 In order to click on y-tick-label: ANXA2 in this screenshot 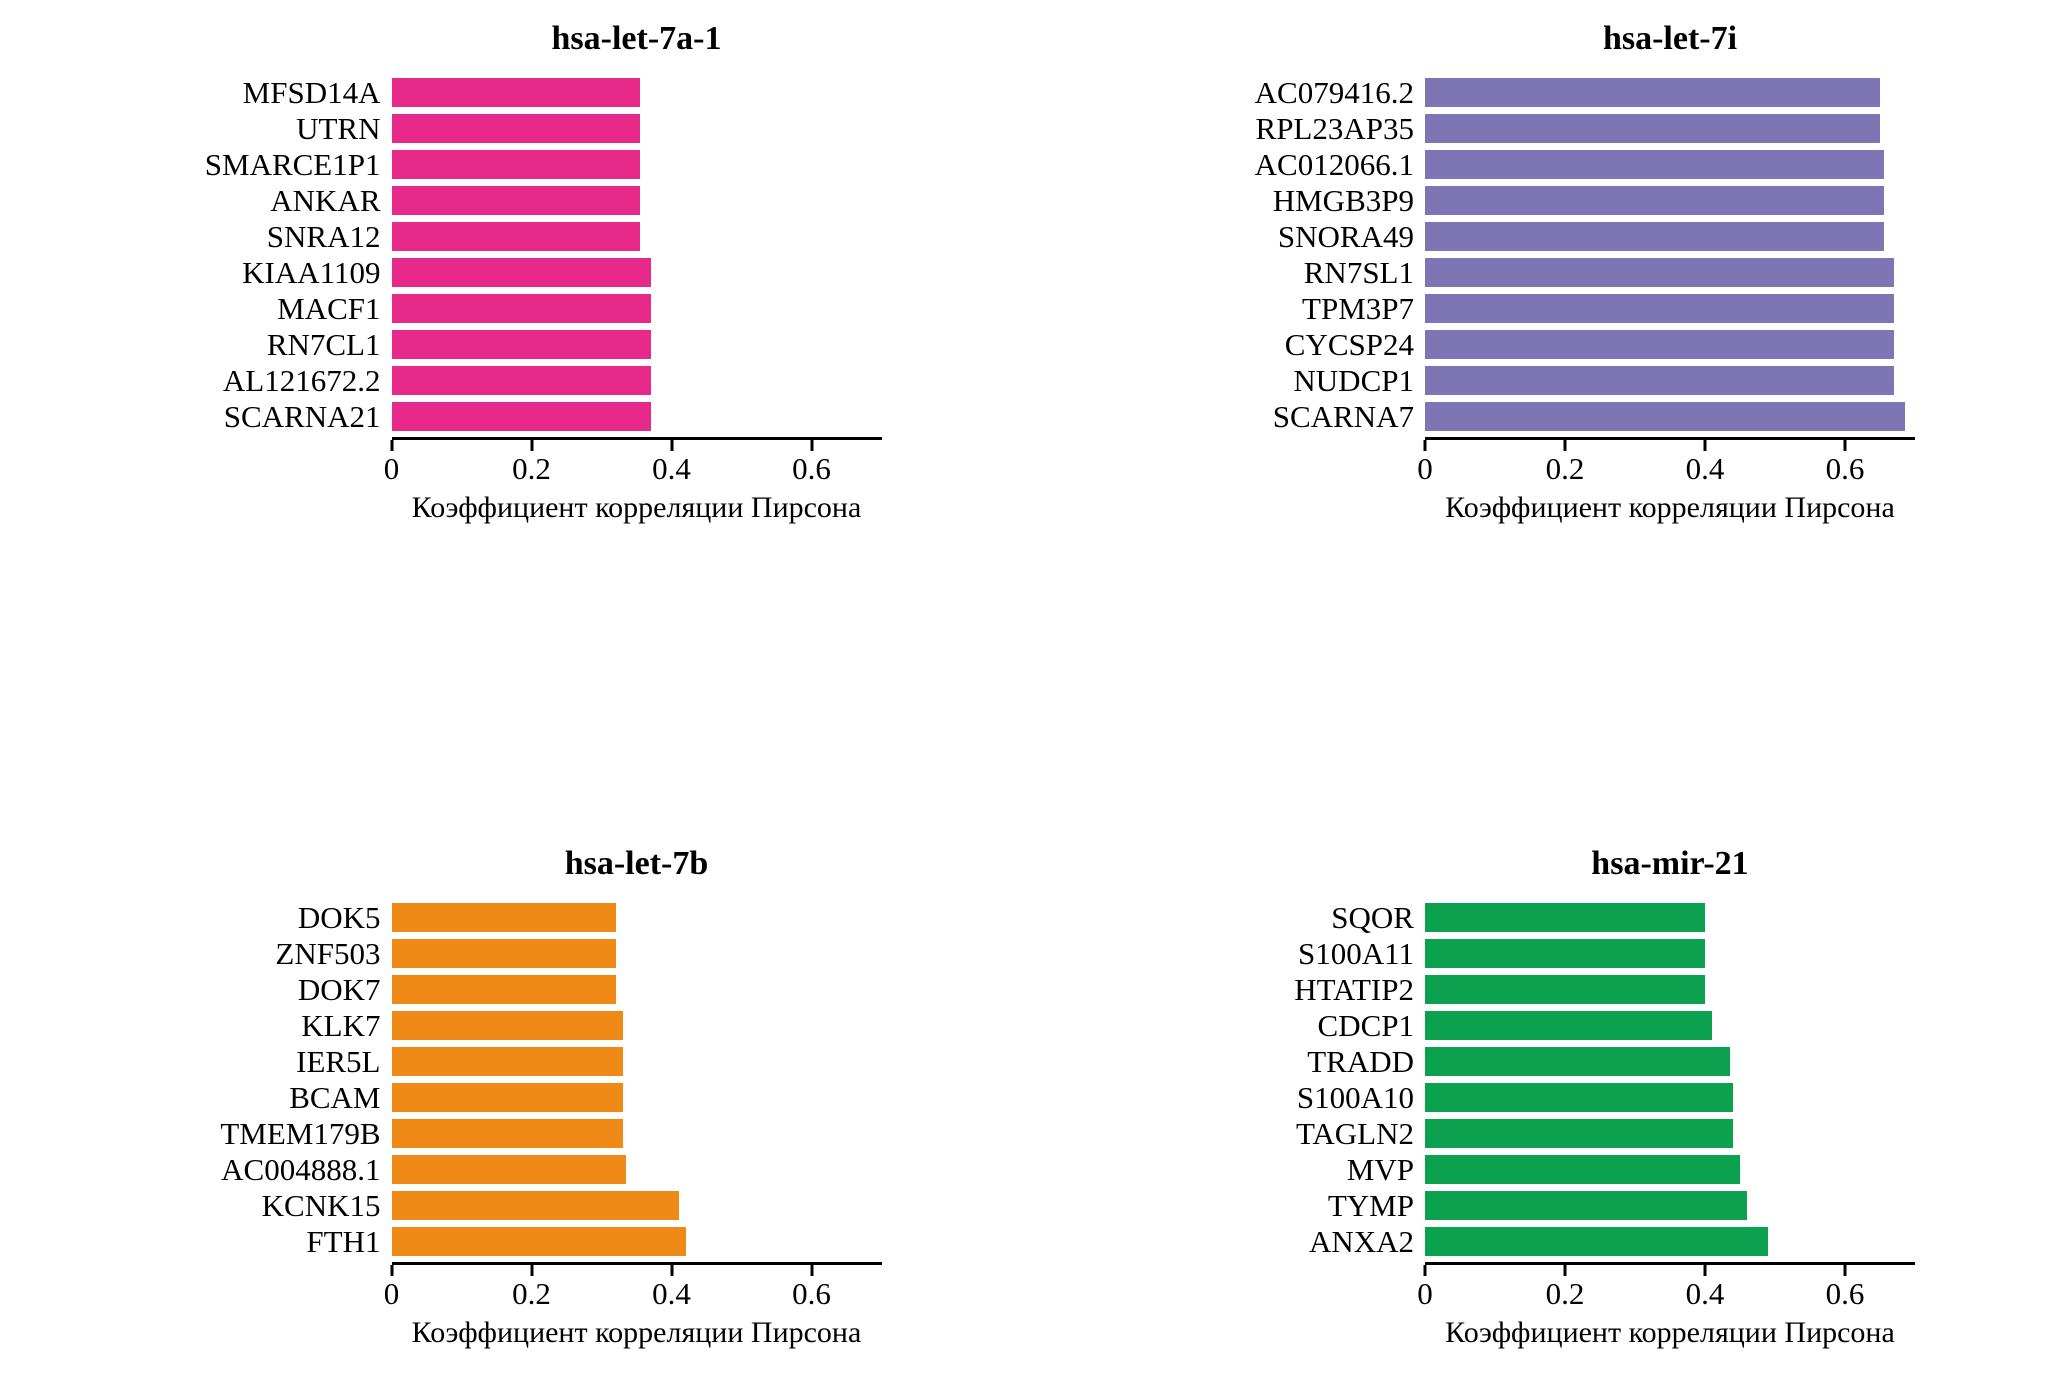, I will do `click(1361, 1241)`.